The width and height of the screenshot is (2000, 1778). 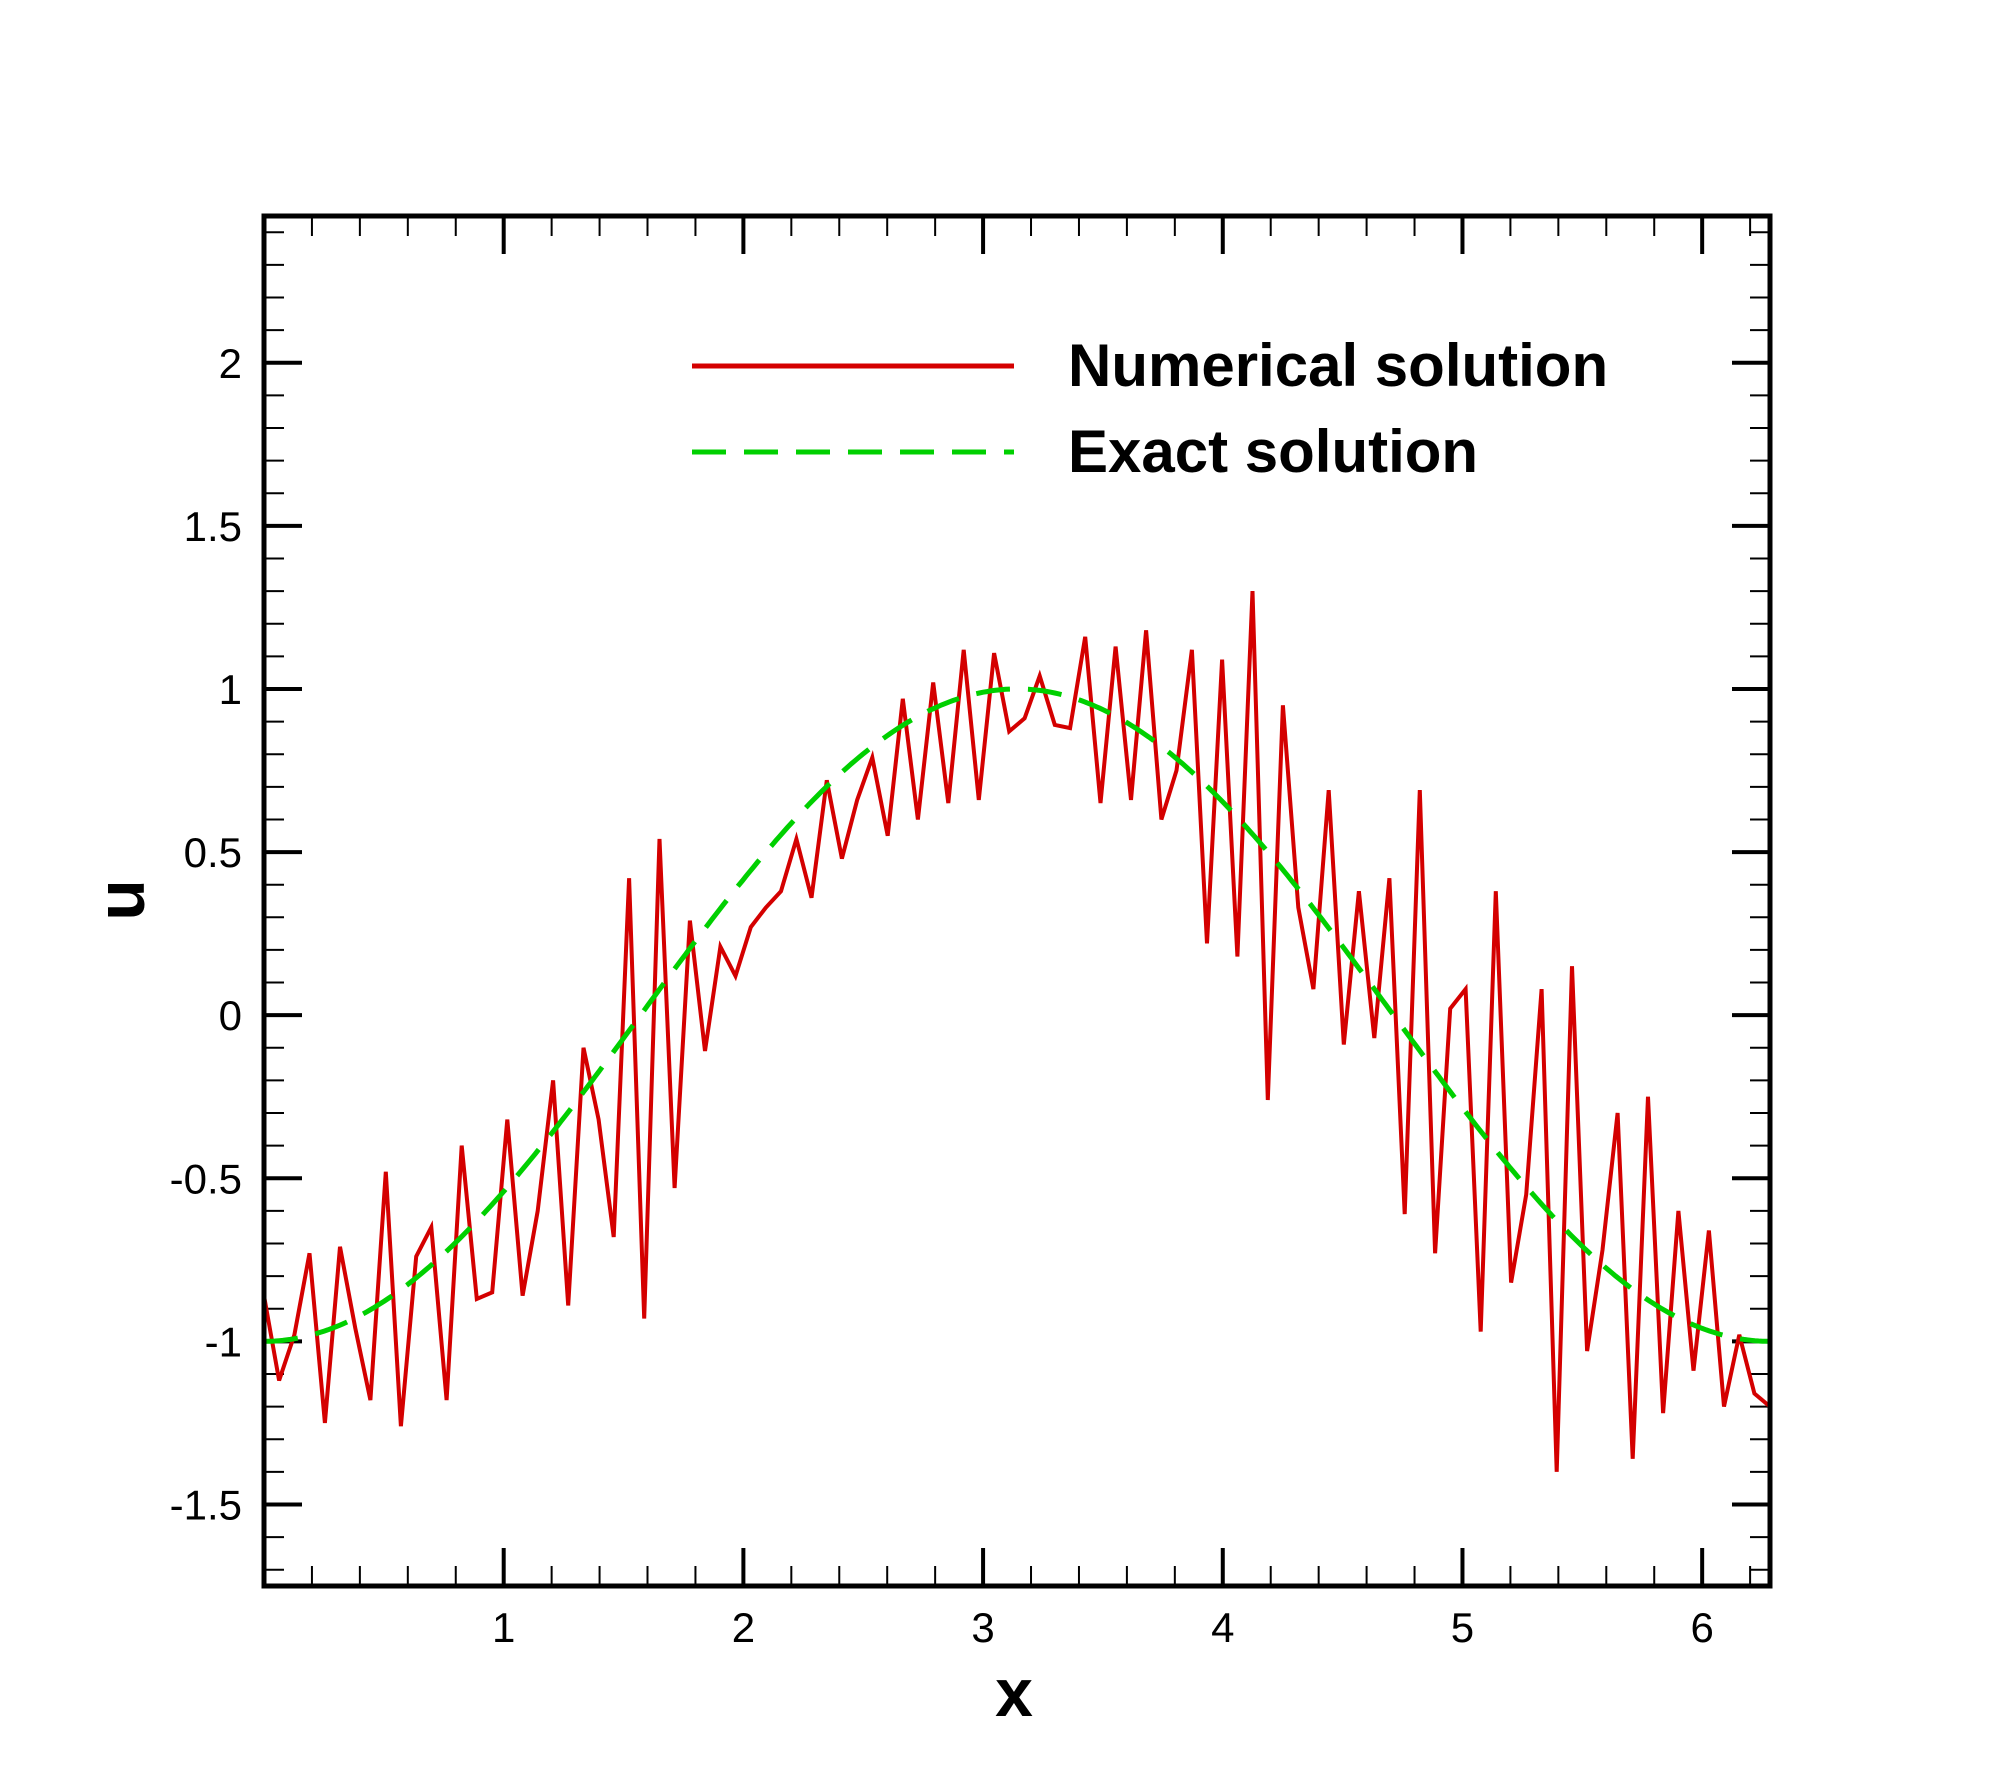 I want to click on y-tick-label: 1.5, so click(x=213, y=526).